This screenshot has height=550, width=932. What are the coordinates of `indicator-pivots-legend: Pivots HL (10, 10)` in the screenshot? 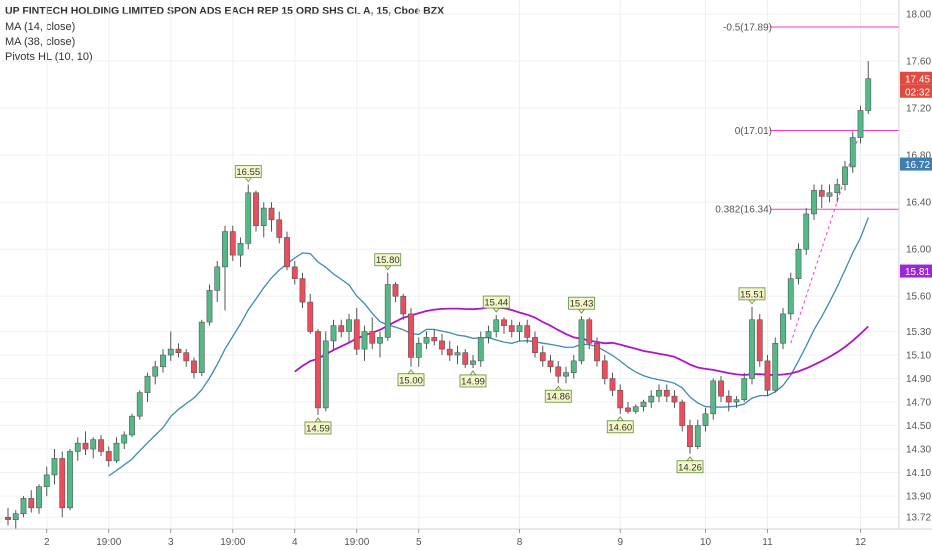 It's located at (49, 57).